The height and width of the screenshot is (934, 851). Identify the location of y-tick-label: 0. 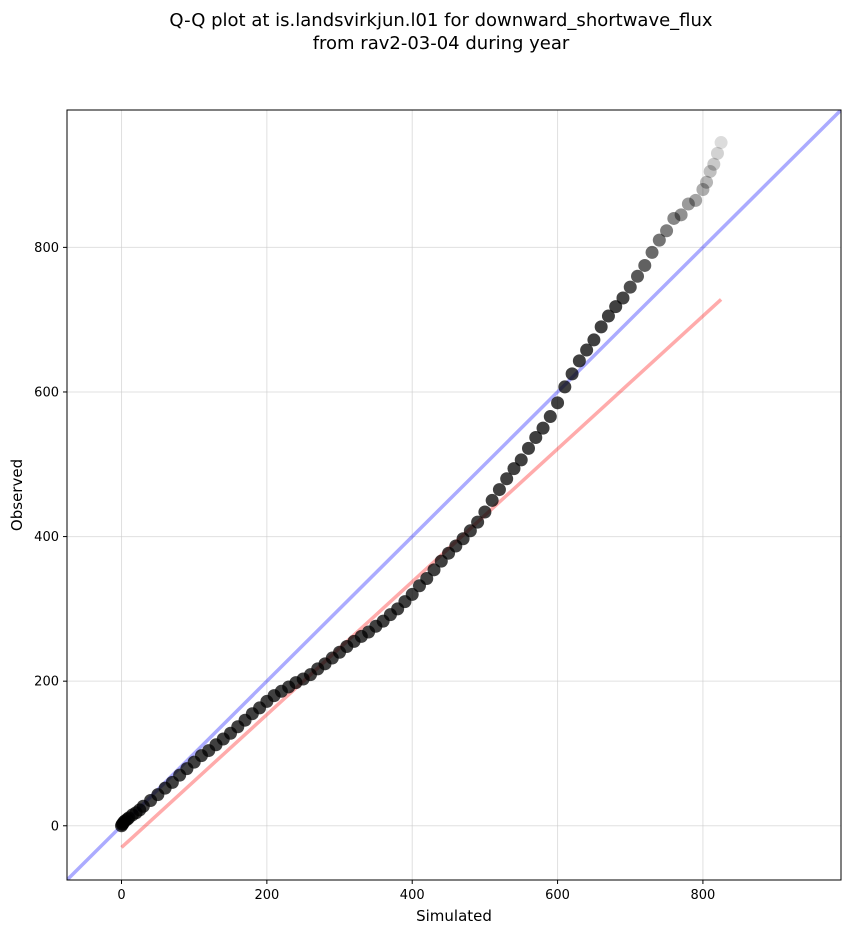
(55, 826).